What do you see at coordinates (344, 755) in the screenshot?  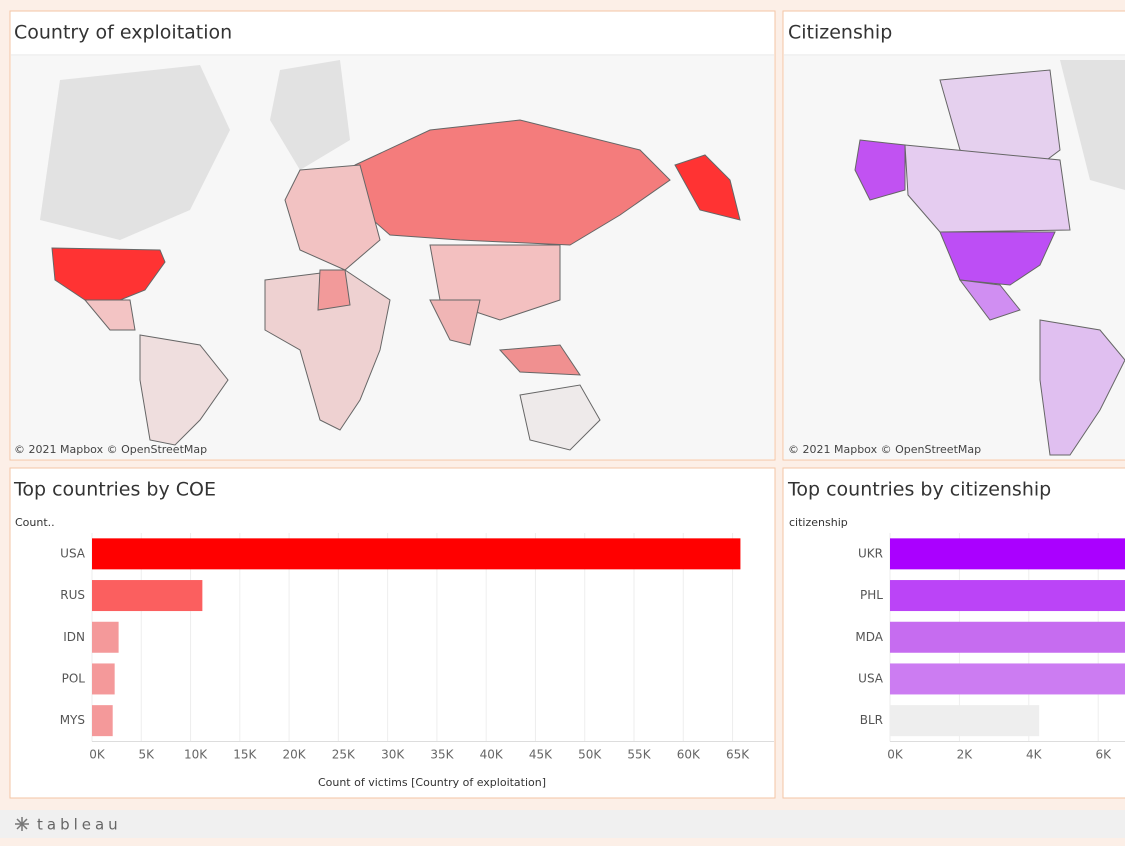 I see `x-tick-label: 25K` at bounding box center [344, 755].